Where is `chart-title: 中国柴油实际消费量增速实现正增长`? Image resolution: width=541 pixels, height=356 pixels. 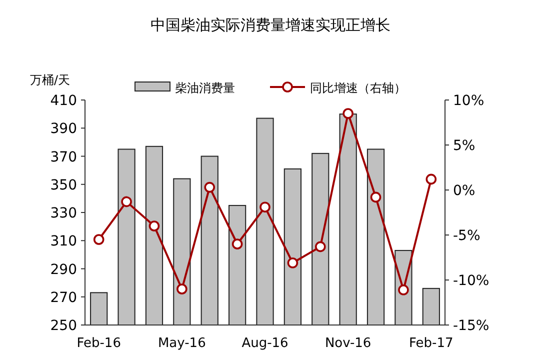
chart-title: 中国柴油实际消费量增速实现正增长 is located at coordinates (270, 25).